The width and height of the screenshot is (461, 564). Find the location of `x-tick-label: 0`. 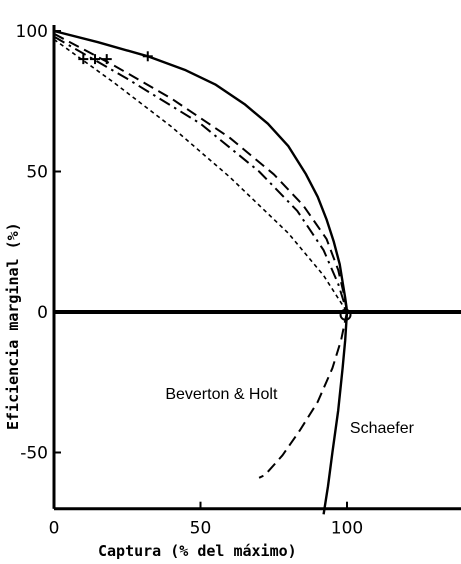

x-tick-label: 0 is located at coordinates (54, 529).